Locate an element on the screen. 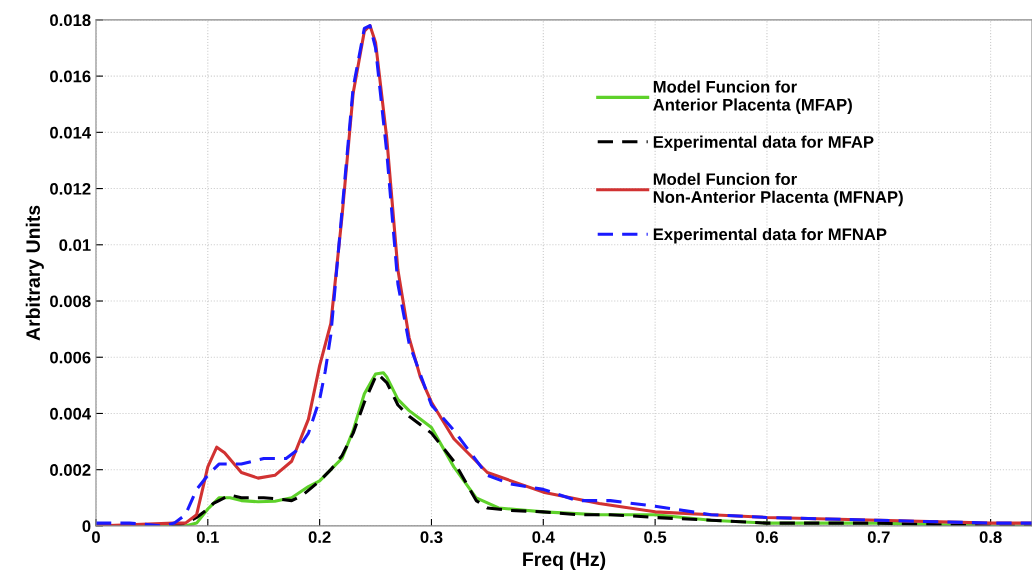 This screenshot has width=1032, height=585. y-tick-label: 0.014 is located at coordinates (71, 132).